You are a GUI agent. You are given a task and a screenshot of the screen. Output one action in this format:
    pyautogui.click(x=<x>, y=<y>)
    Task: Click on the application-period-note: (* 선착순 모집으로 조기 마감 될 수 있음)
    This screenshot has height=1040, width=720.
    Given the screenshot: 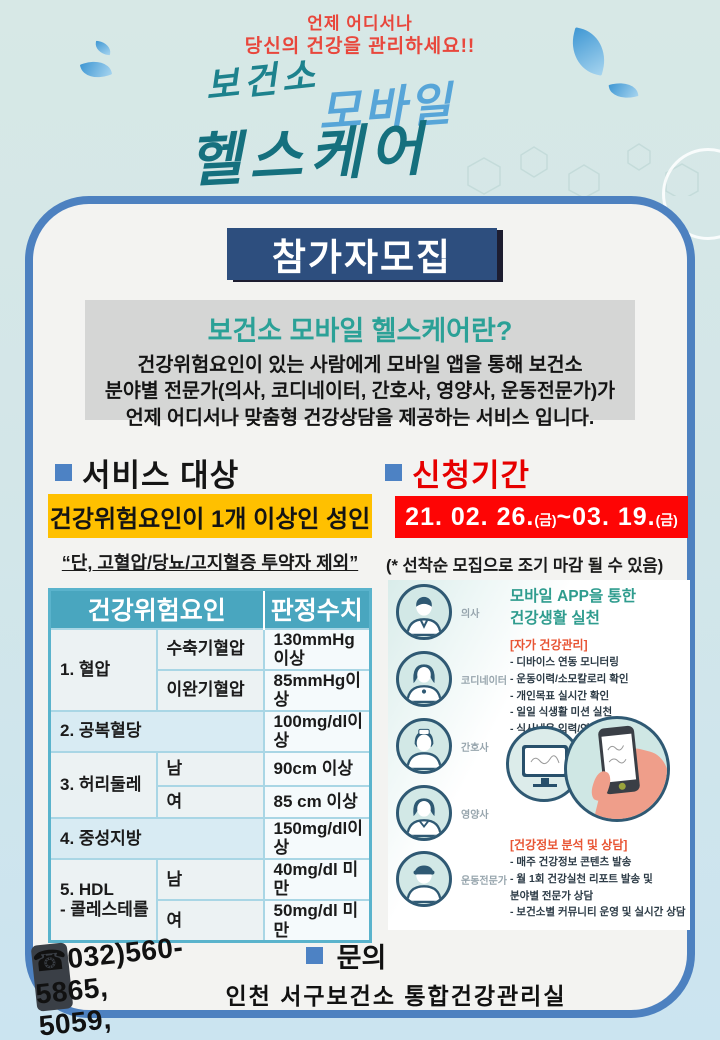 What is the action you would take?
    pyautogui.click(x=525, y=566)
    